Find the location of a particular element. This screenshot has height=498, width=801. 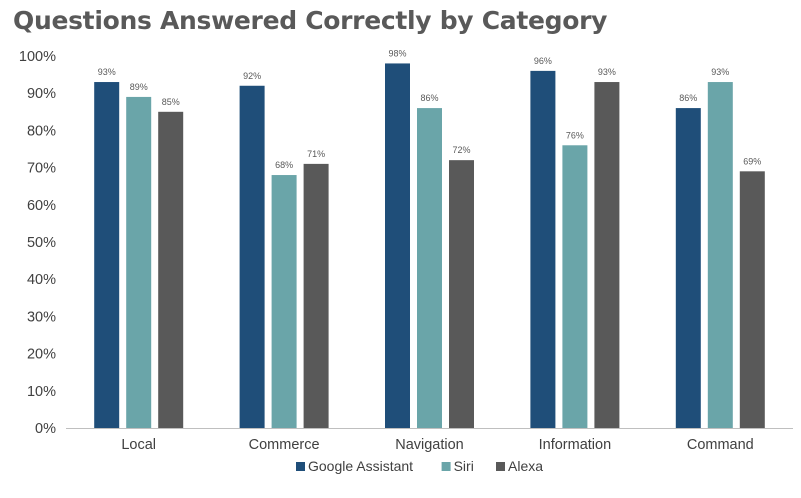

data-label: 98% is located at coordinates (397, 53).